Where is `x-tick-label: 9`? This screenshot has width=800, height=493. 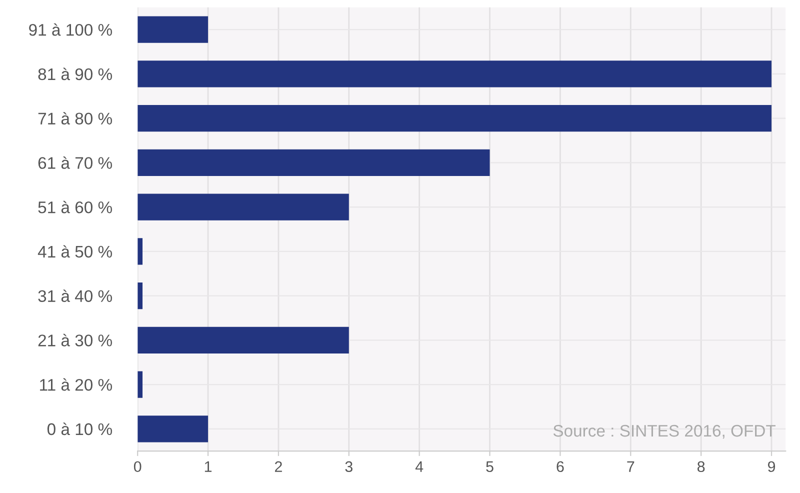
x-tick-label: 9 is located at coordinates (772, 466).